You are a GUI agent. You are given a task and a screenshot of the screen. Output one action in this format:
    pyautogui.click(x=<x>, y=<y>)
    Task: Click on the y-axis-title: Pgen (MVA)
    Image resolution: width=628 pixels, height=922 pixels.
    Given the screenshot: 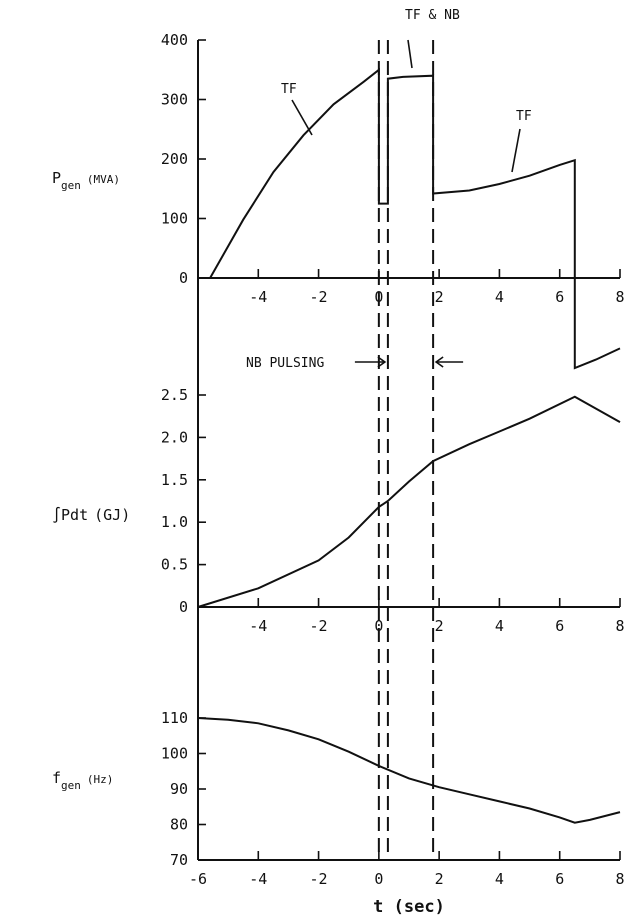 What is the action you would take?
    pyautogui.click(x=86, y=180)
    